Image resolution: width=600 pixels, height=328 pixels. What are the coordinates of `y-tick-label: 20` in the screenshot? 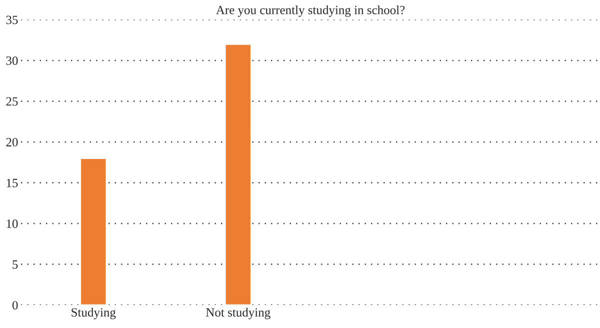 It's located at (12, 142).